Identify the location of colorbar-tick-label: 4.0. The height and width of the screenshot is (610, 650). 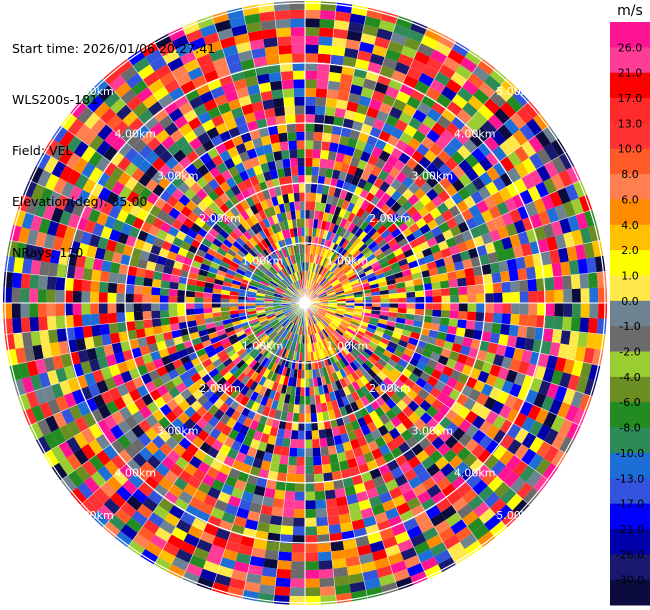
(630, 225).